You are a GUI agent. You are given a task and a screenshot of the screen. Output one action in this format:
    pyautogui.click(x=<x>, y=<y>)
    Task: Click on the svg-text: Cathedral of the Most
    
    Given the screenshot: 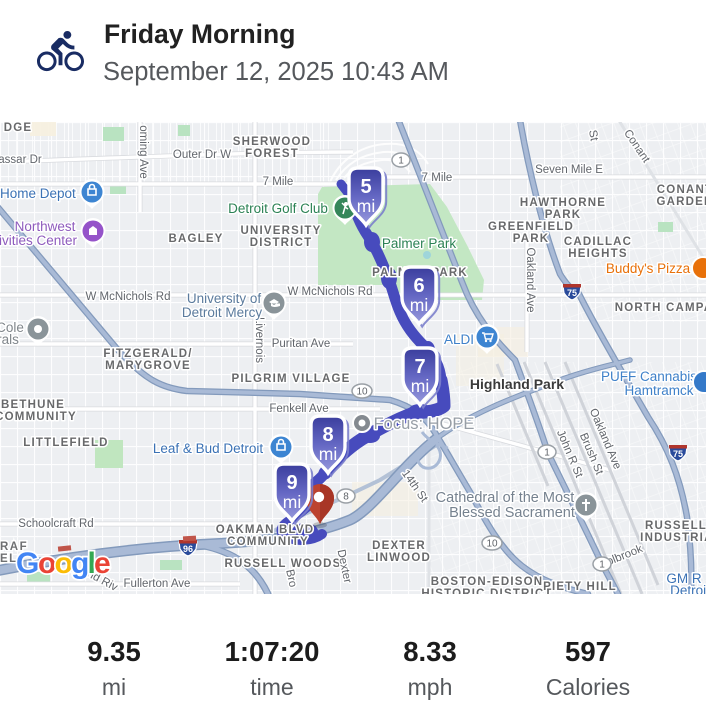 What is the action you would take?
    pyautogui.click(x=505, y=498)
    